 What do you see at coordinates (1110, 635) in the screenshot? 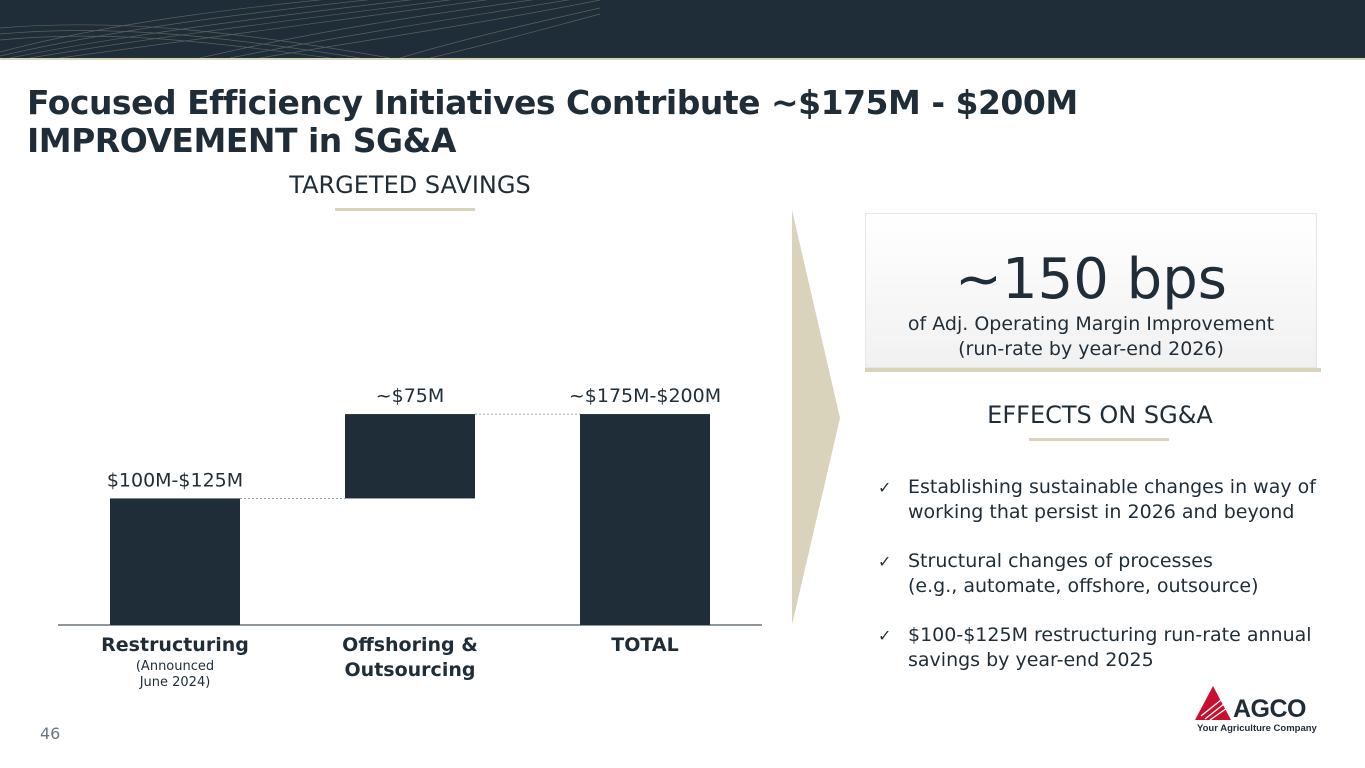
I see `effects-item-line: $100-$125M restructuring run-rate annual` at bounding box center [1110, 635].